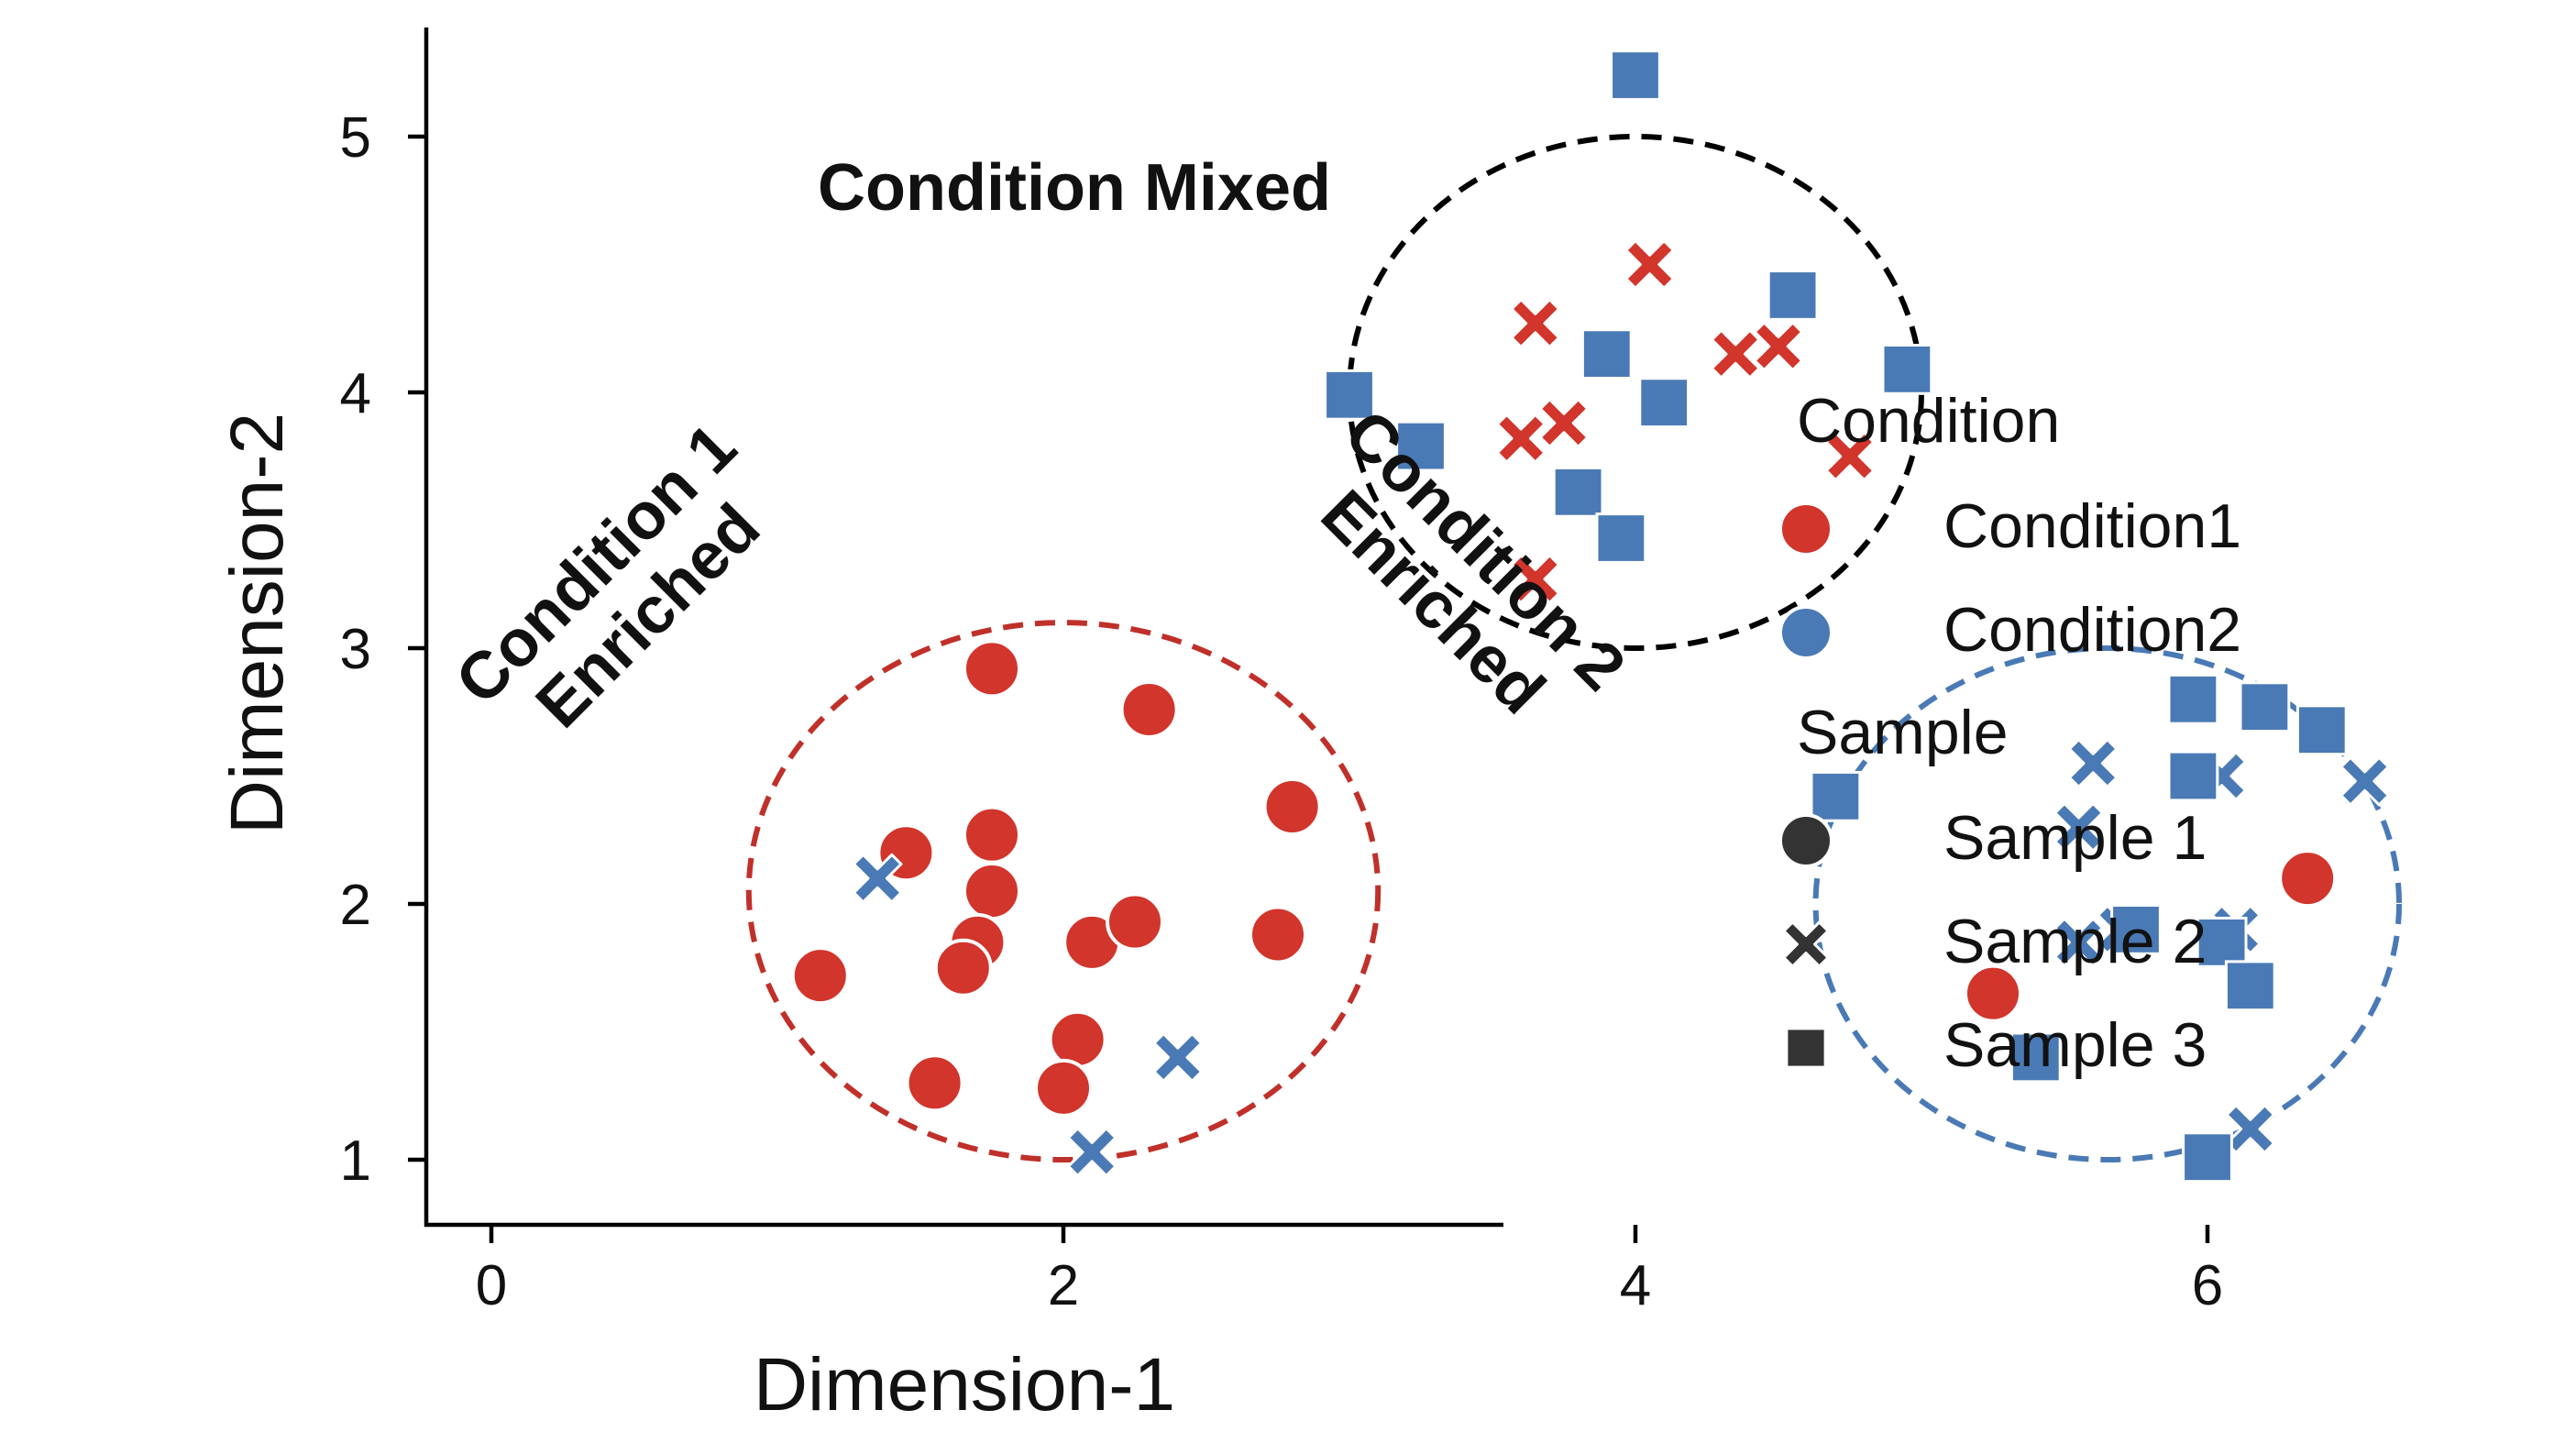 The height and width of the screenshot is (1443, 2576). What do you see at coordinates (965, 1385) in the screenshot?
I see `x-axis-title: Dimension-1` at bounding box center [965, 1385].